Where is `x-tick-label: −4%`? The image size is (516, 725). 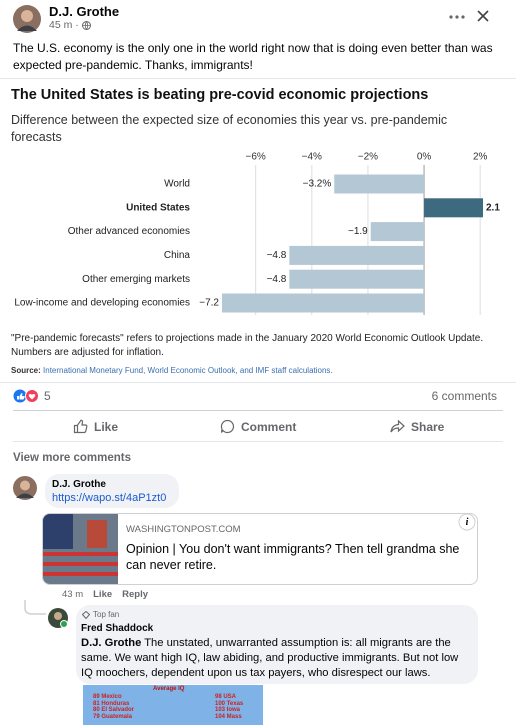 x-tick-label: −4% is located at coordinates (312, 157).